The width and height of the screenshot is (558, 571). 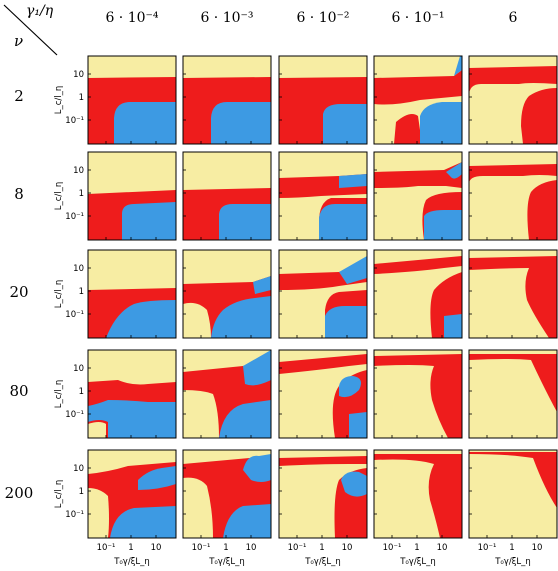 What do you see at coordinates (19, 493) in the screenshot?
I see `row-header-5: 200` at bounding box center [19, 493].